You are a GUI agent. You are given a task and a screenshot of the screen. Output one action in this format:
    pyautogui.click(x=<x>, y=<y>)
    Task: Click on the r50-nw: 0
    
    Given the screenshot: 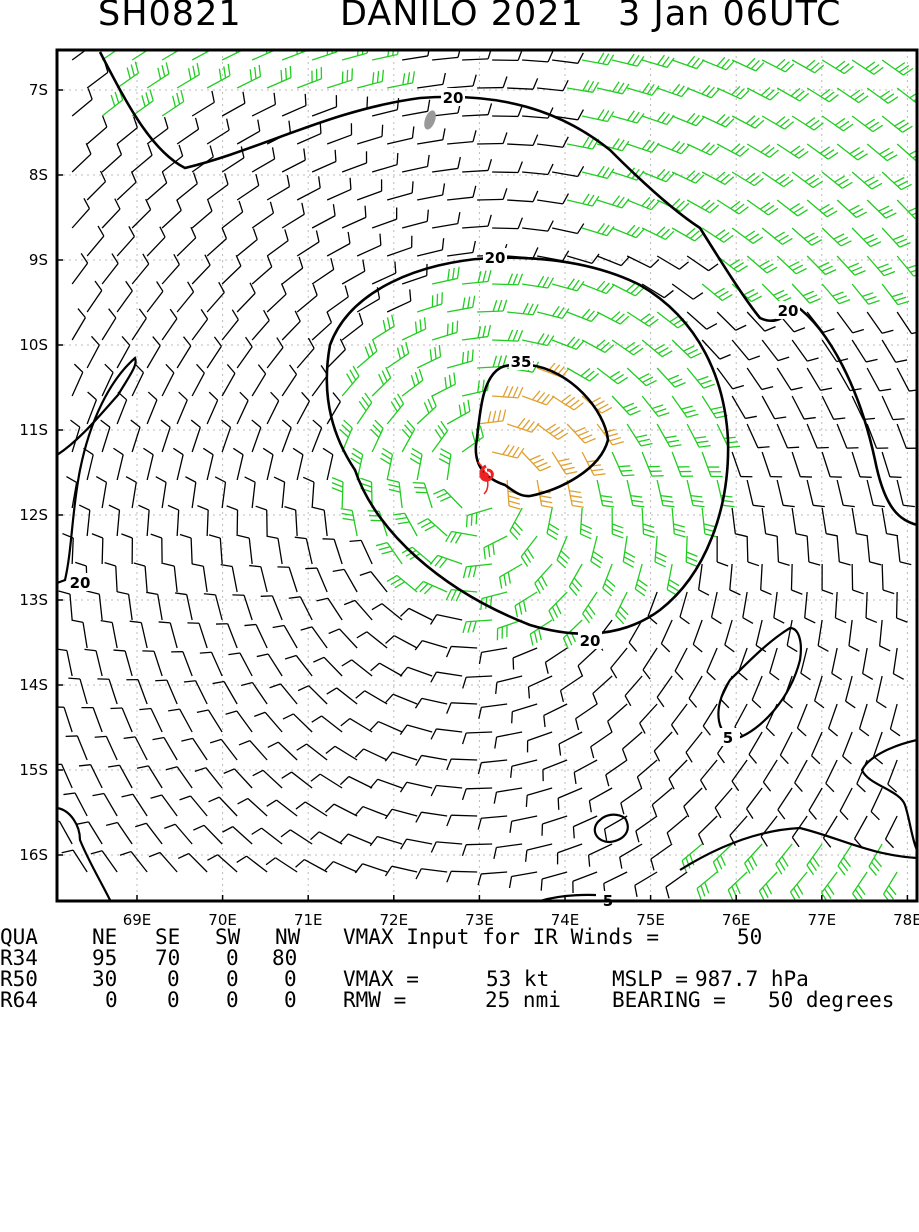 What is the action you would take?
    pyautogui.click(x=290, y=979)
    